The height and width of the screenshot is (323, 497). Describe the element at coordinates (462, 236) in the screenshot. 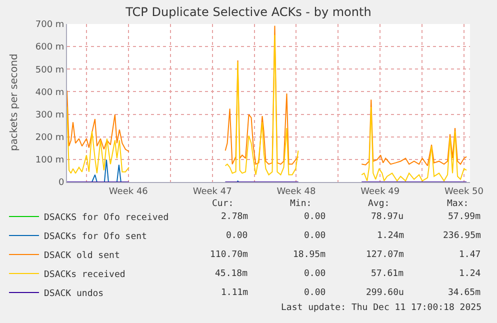

I see `text: 236.95m` at that location.